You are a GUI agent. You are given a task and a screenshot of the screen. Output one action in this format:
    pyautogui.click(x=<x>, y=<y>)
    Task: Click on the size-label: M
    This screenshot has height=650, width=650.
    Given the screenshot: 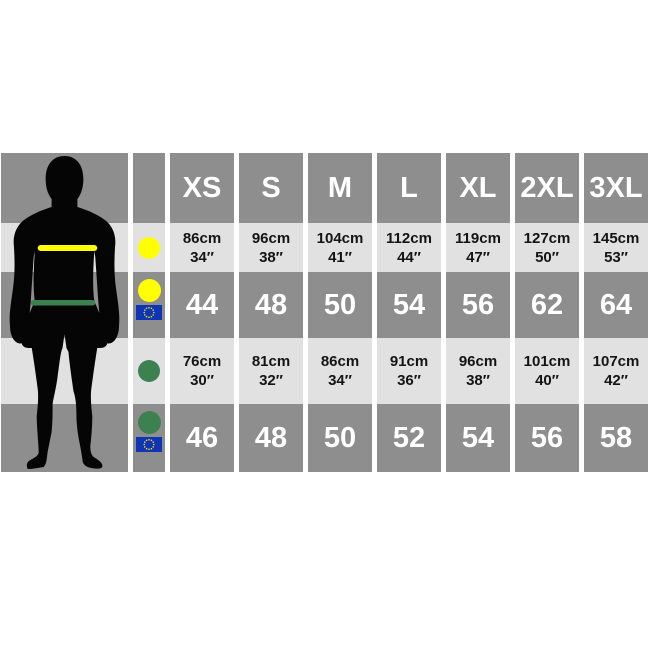 What is the action you would take?
    pyautogui.click(x=340, y=187)
    